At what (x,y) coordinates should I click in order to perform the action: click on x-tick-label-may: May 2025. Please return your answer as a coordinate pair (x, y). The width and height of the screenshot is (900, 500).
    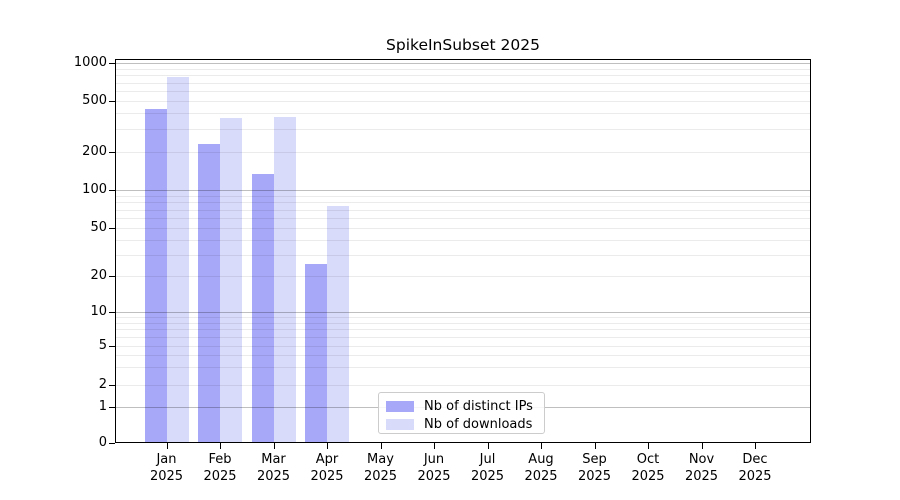
    Looking at the image, I should click on (380, 468).